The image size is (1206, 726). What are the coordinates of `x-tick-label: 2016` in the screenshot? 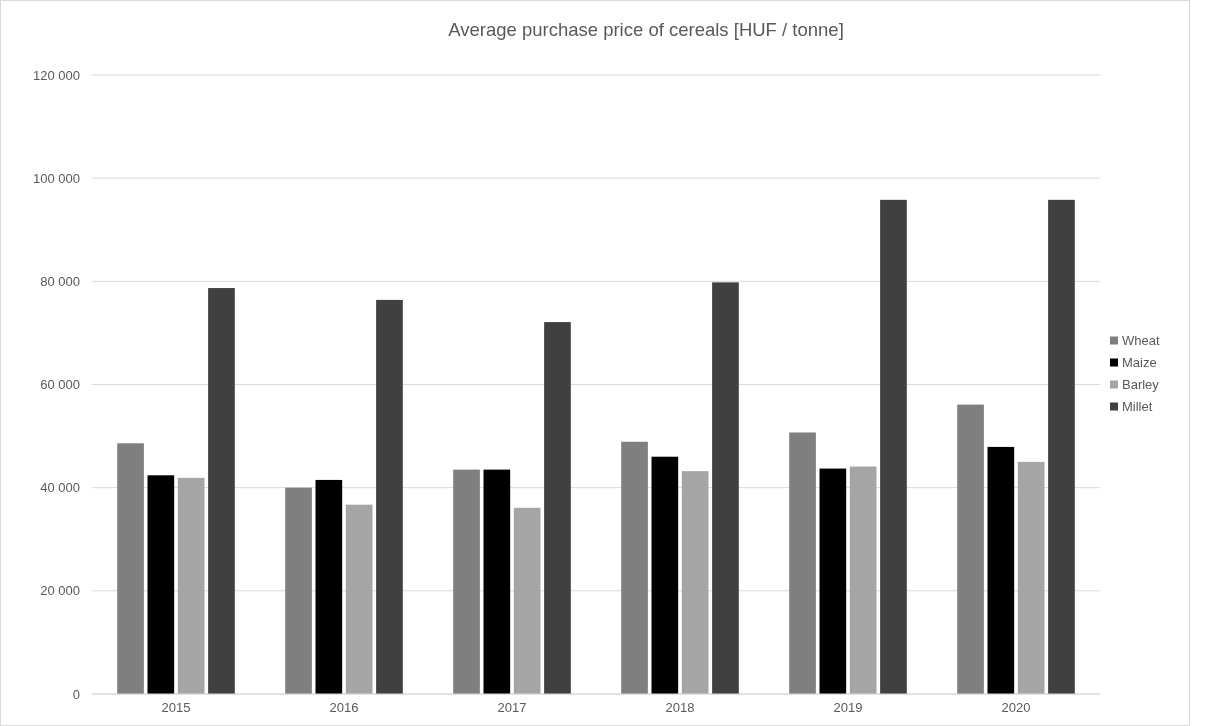 It's located at (344, 707).